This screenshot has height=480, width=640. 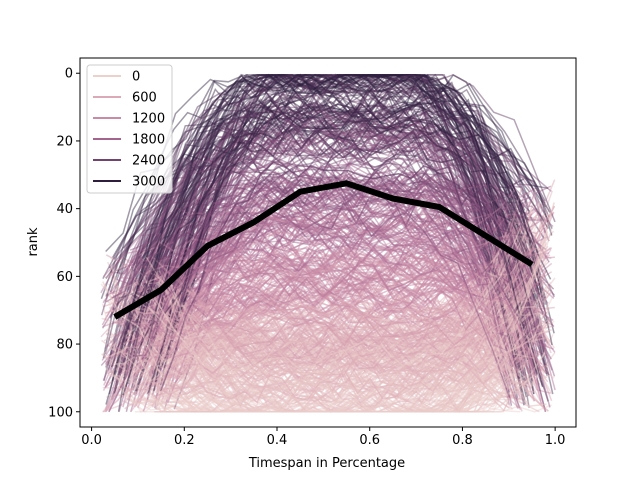 What do you see at coordinates (60, 412) in the screenshot?
I see `y-tick-label: 100` at bounding box center [60, 412].